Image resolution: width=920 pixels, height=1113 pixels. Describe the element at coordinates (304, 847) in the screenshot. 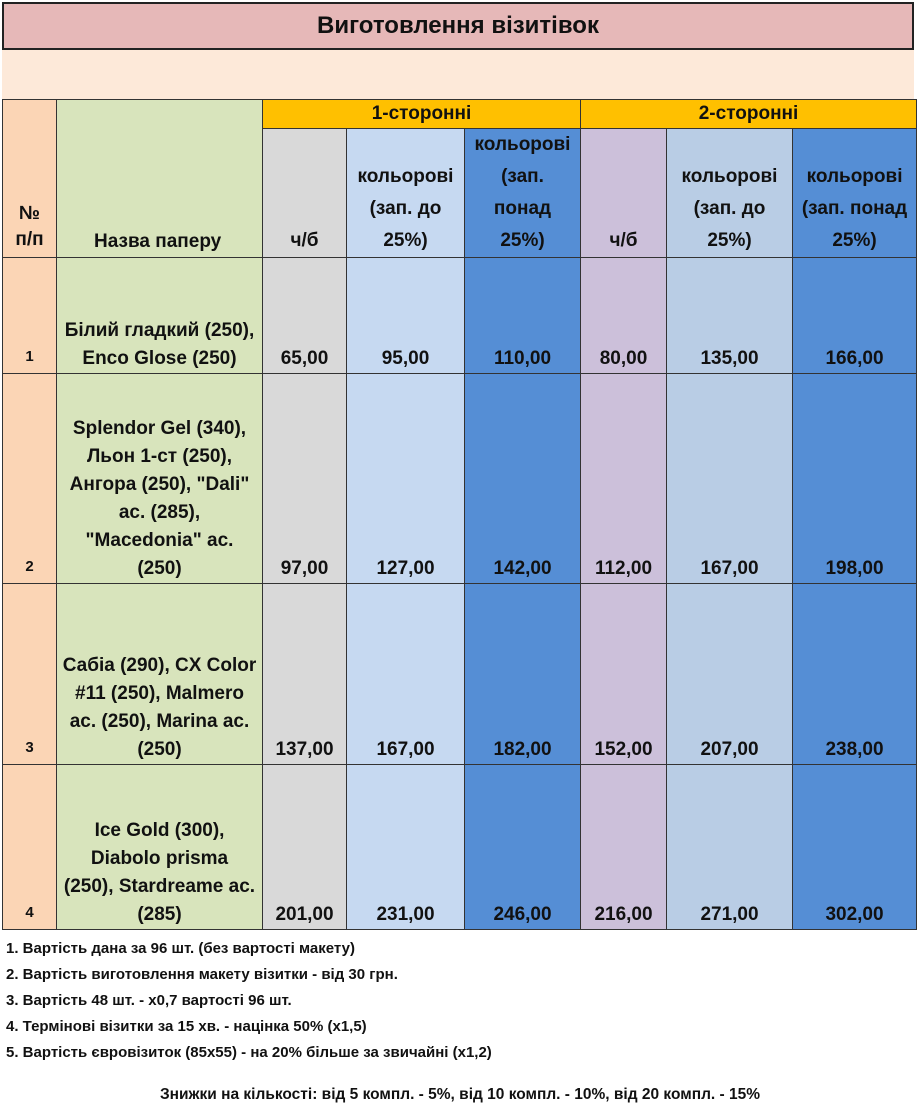

I see `price-cell: 201,00` at that location.